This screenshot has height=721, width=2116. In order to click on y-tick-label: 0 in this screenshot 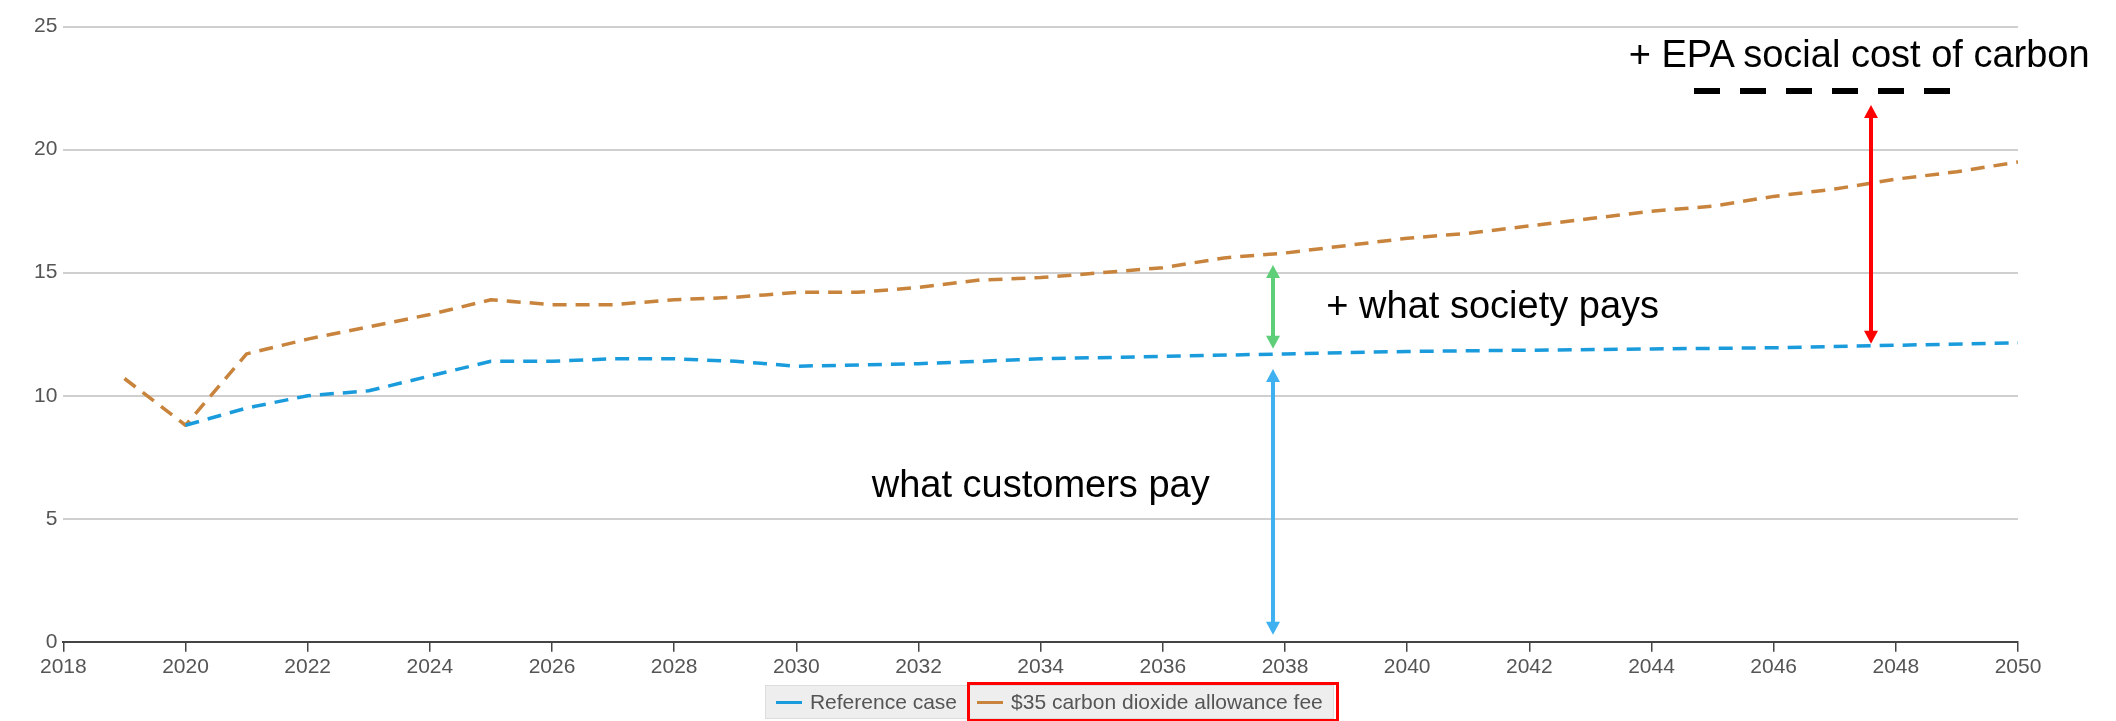, I will do `click(51, 640)`.